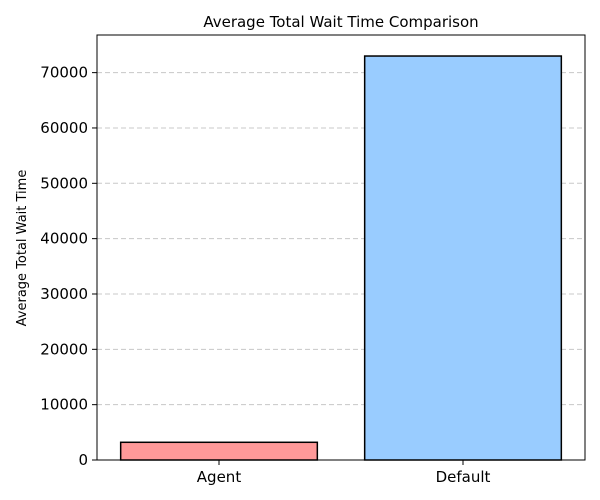 This screenshot has height=500, width=600. Describe the element at coordinates (64, 349) in the screenshot. I see `y-tick-label: 20000` at that location.